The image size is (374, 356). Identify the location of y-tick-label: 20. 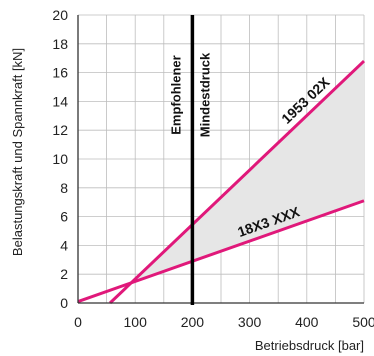
(60, 15).